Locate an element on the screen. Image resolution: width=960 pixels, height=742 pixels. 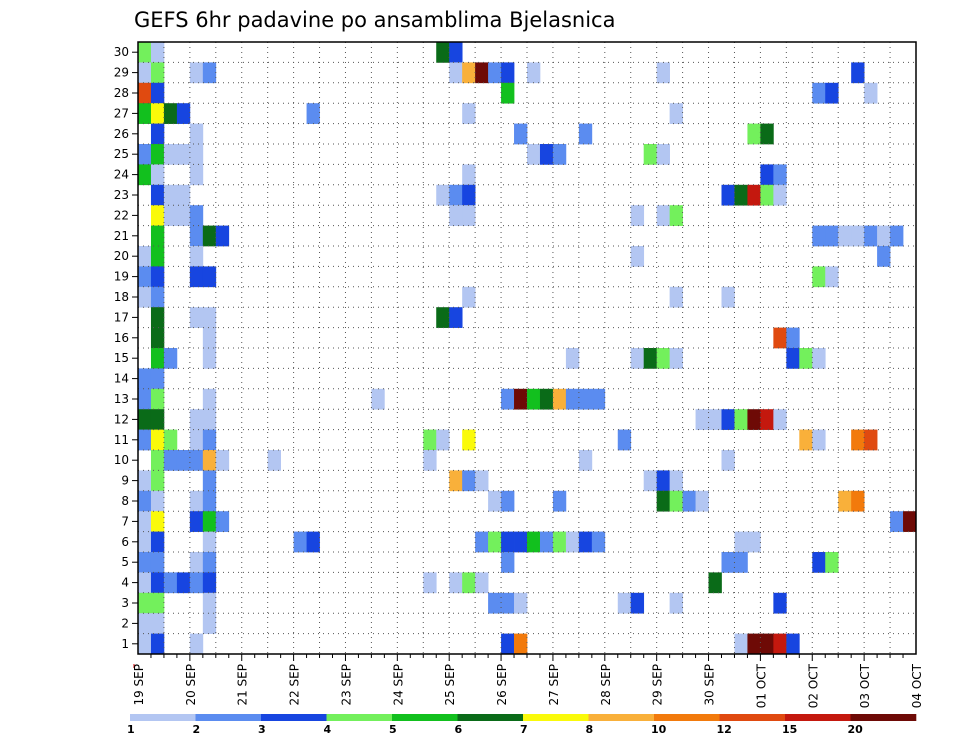
y-tick-label: 10 is located at coordinates (121, 460).